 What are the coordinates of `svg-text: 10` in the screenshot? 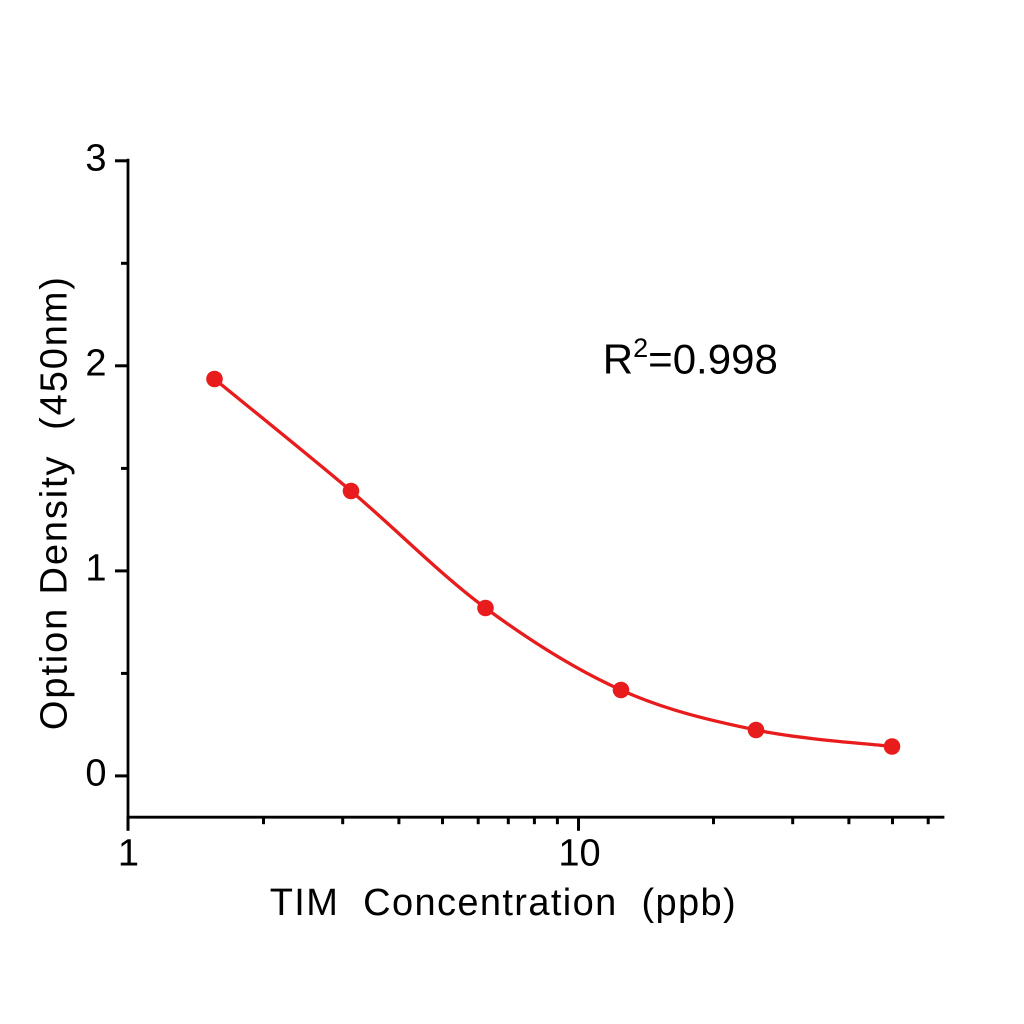 It's located at (579, 854).